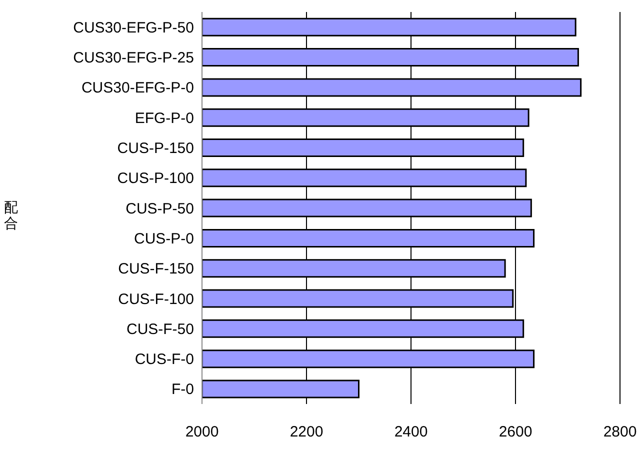  What do you see at coordinates (164, 359) in the screenshot?
I see `y-tick-label: CUS-F-0` at bounding box center [164, 359].